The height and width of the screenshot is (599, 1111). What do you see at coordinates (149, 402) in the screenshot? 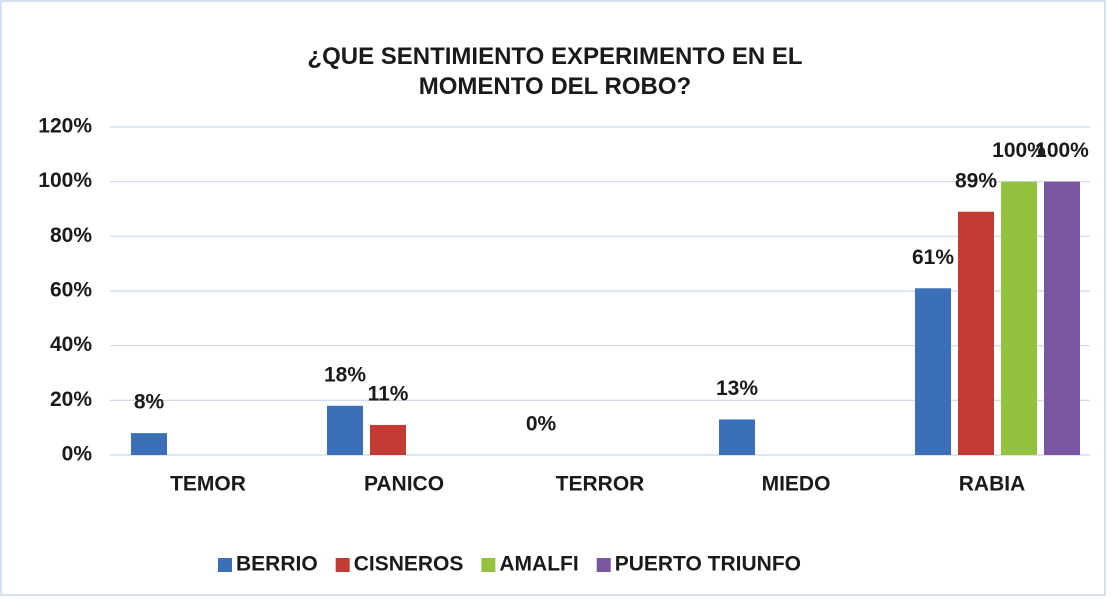
I see `data-label: 8%` at bounding box center [149, 402].